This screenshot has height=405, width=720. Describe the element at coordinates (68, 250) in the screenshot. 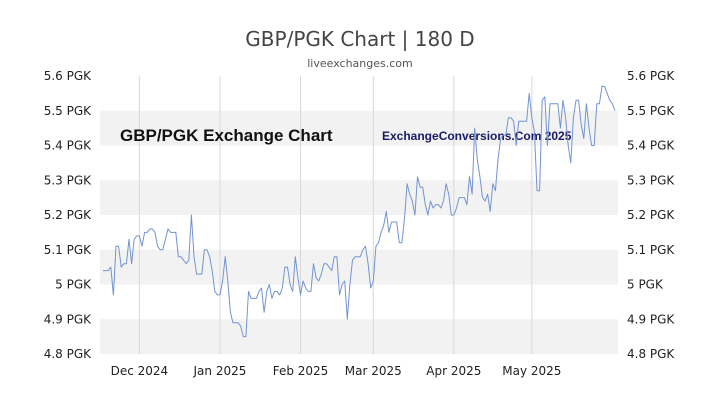

I see `y-tick-label-left: 5.1 PGK` at that location.